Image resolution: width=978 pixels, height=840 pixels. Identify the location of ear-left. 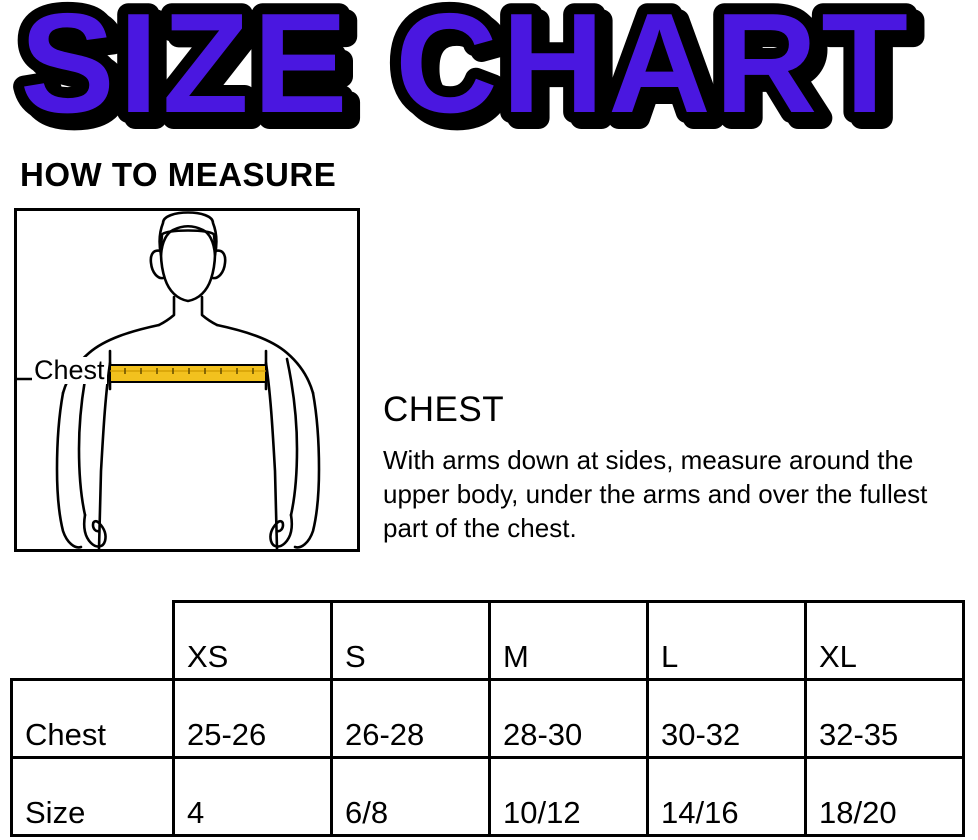
(157, 264).